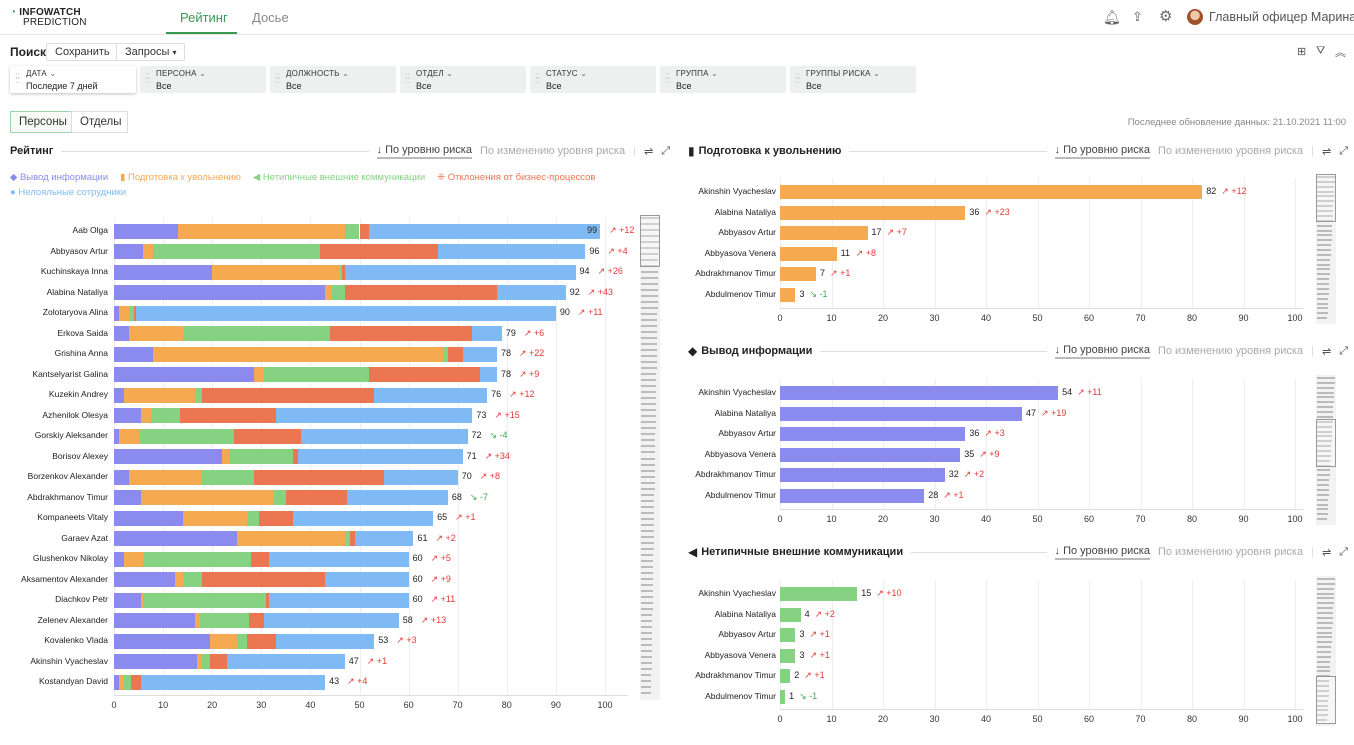 The height and width of the screenshot is (745, 1354). What do you see at coordinates (339, 177) in the screenshot?
I see `legend-comms: ◀ Нетипичные внешние коммуникации` at bounding box center [339, 177].